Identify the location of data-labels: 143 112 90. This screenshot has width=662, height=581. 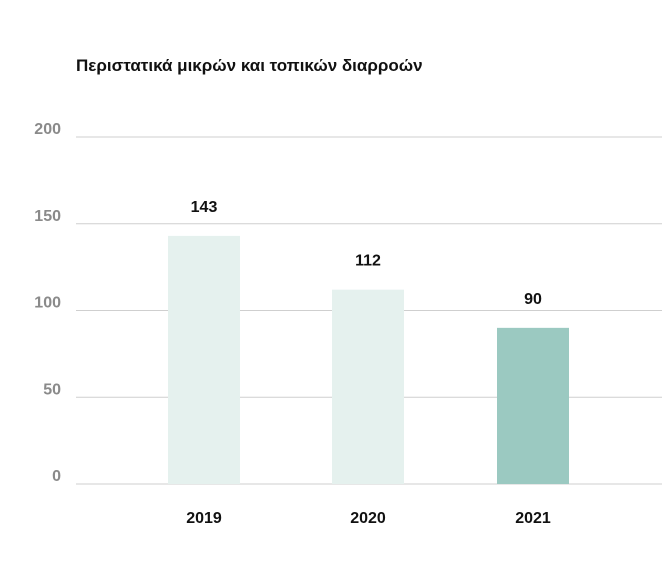
(366, 253).